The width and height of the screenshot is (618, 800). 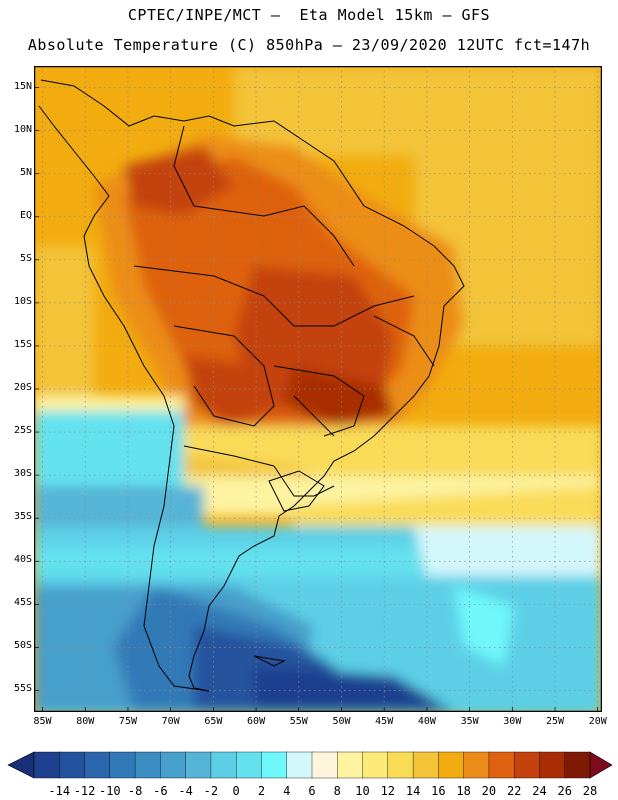 I want to click on longitude-label: 85W, so click(x=42, y=721).